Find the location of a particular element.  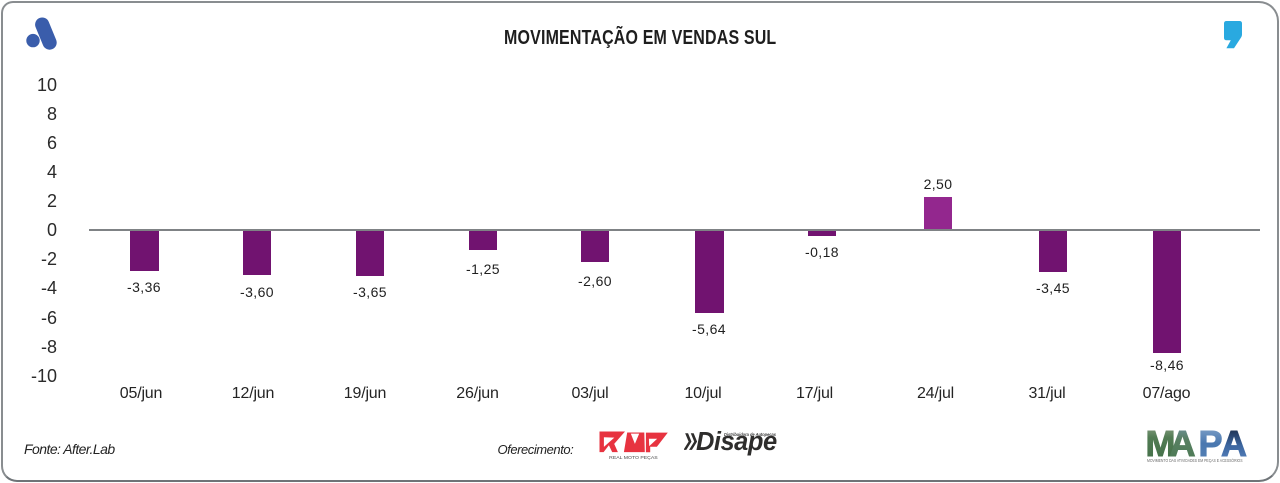

svg-text: P is located at coordinates (1211, 444).